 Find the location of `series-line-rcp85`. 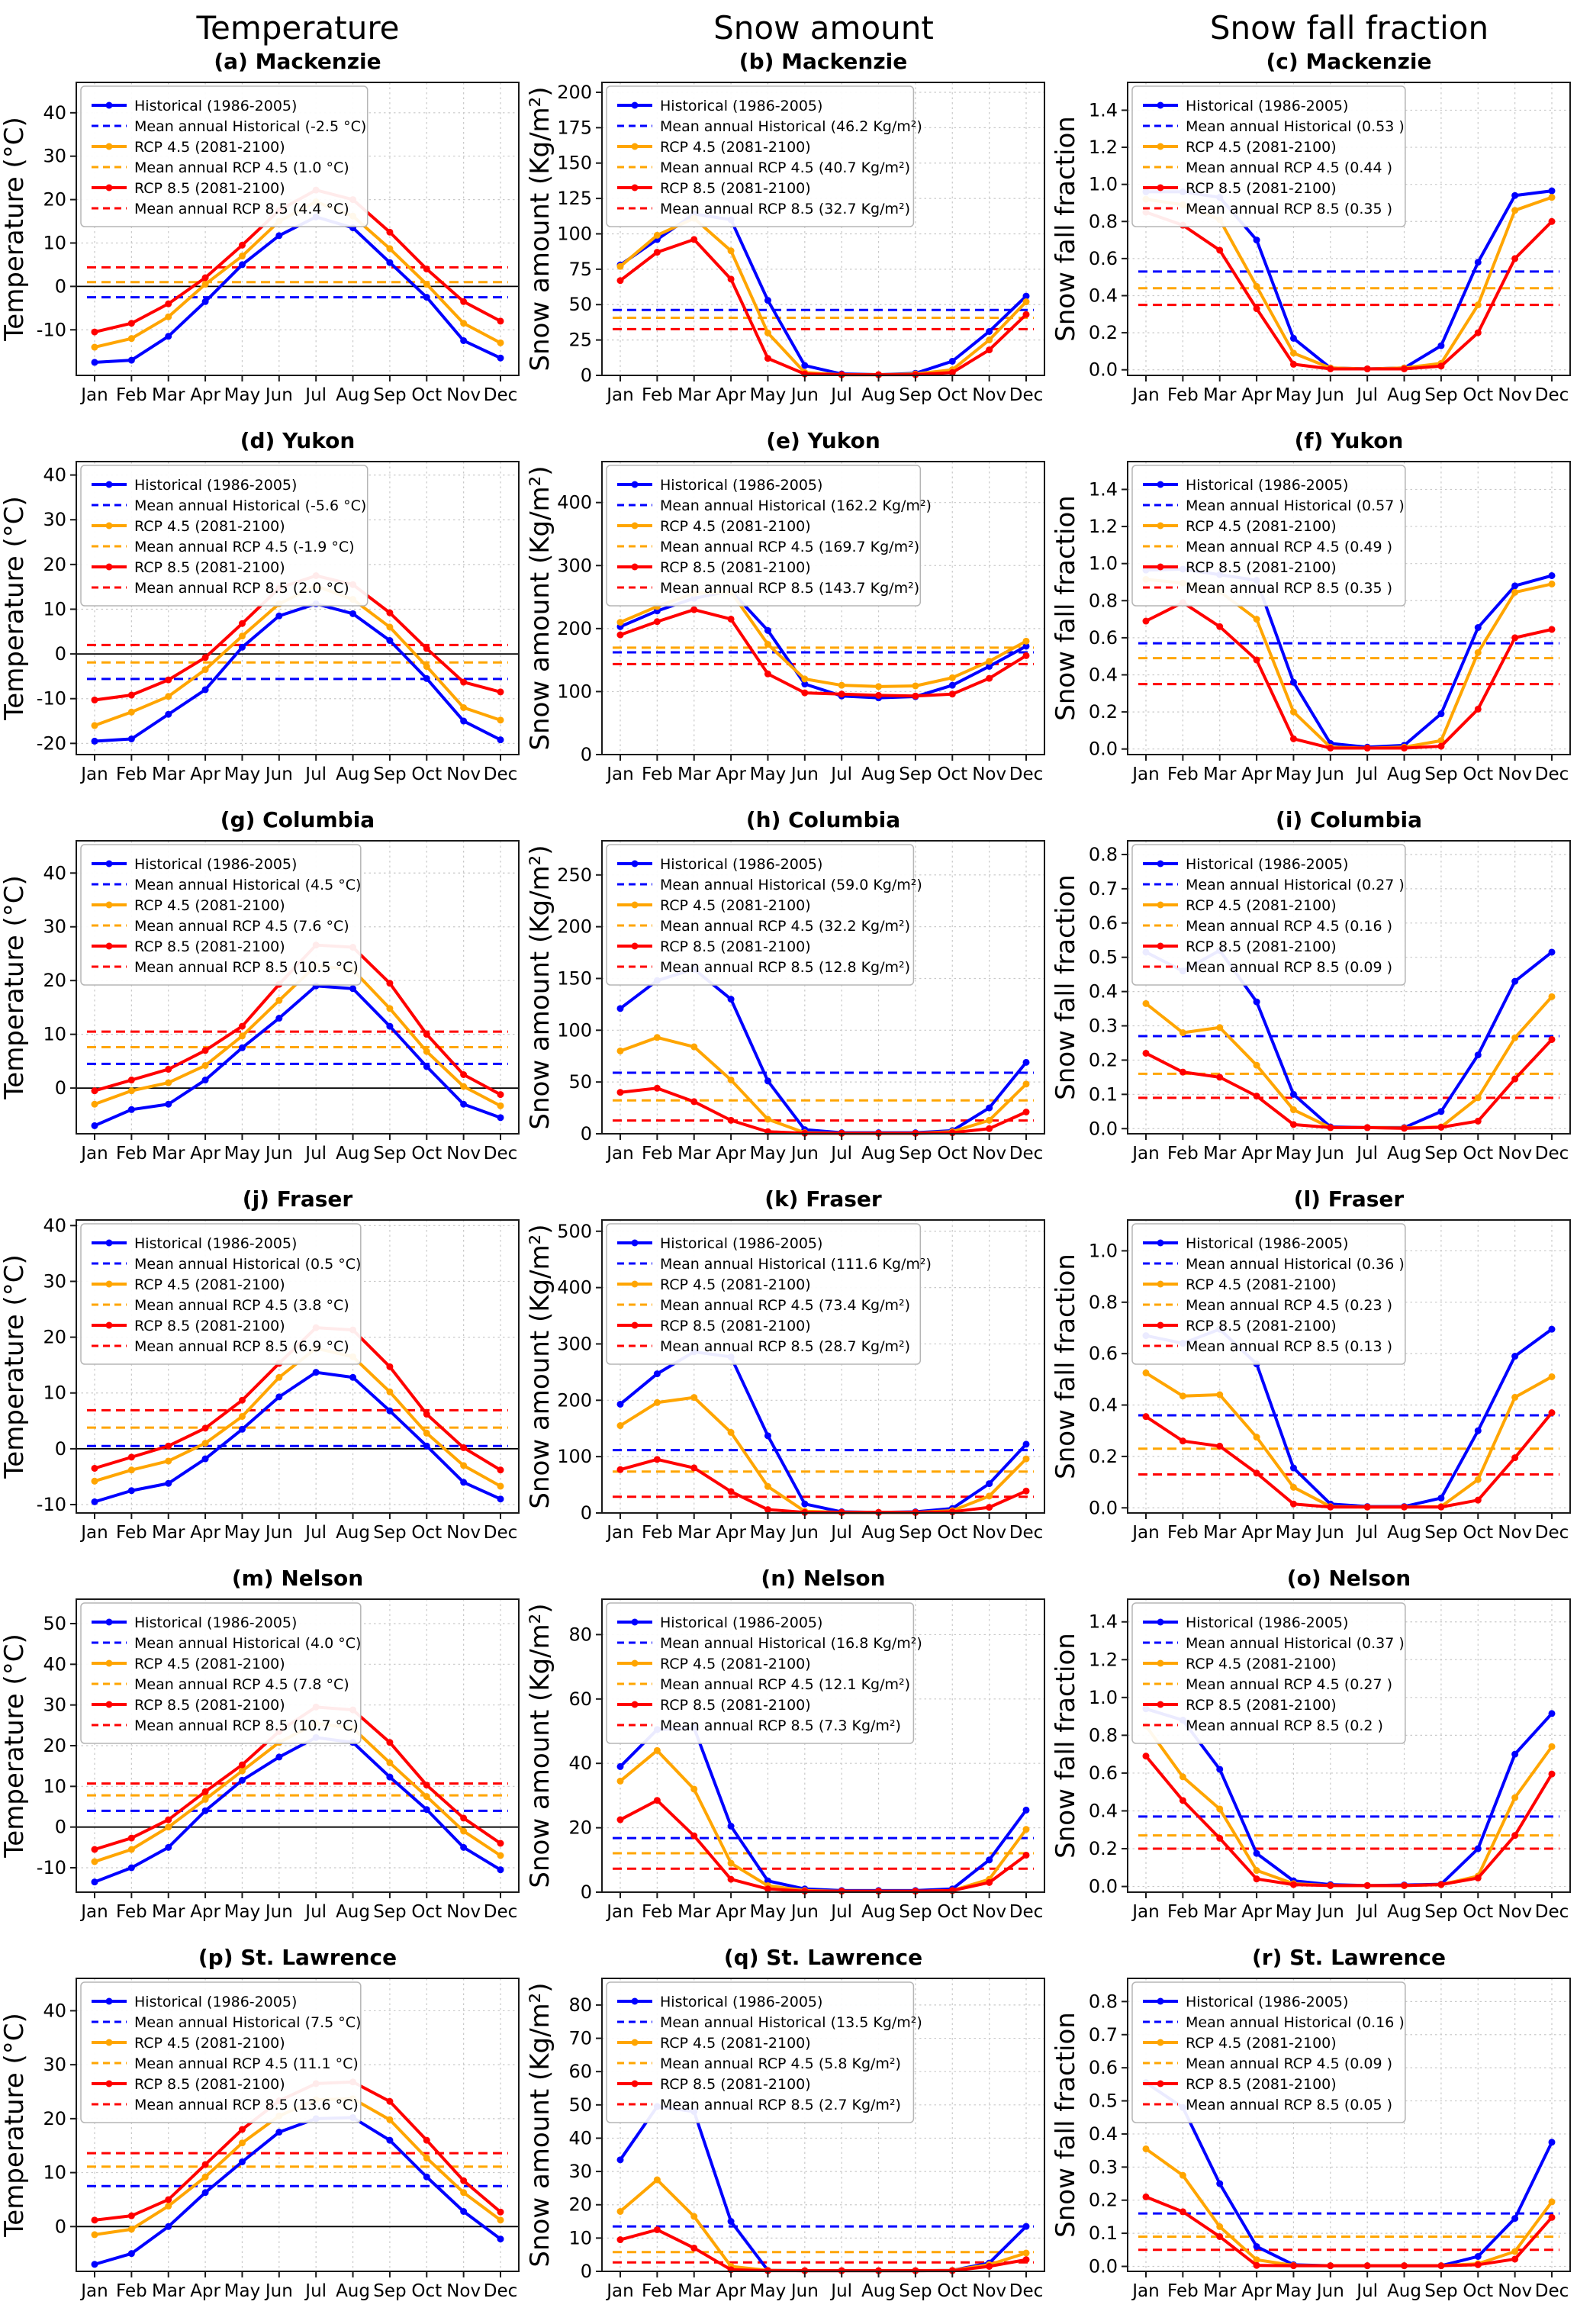

series-line-rcp85 is located at coordinates (1348, 1821).